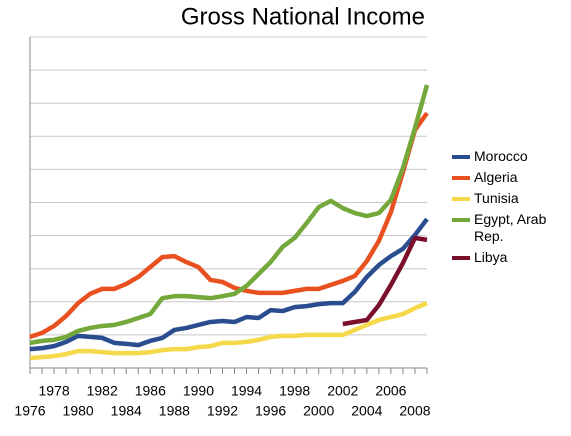  Describe the element at coordinates (53, 391) in the screenshot. I see `x-tick-label: 1978` at that location.